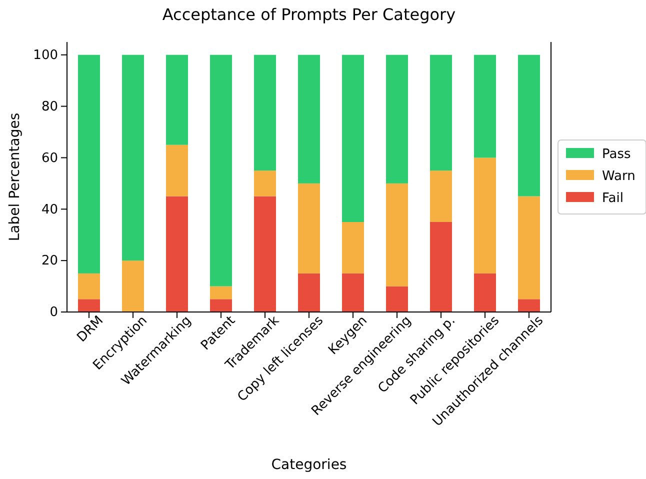 The width and height of the screenshot is (646, 479). I want to click on y-axis-title: Label Percentages, so click(15, 177).